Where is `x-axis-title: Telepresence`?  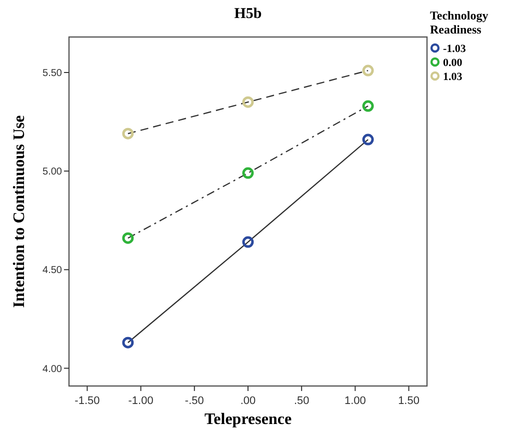
x-axis-title: Telepresence is located at coordinates (248, 419).